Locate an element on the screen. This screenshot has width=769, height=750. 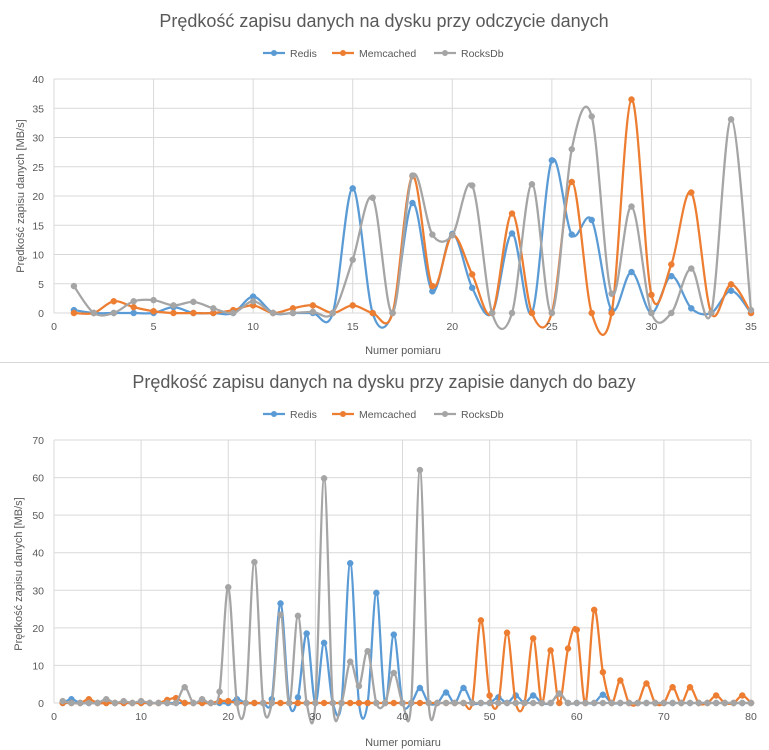
y-axis-label: Prędkość zapisu danych [MB/s] is located at coordinates (21, 195).